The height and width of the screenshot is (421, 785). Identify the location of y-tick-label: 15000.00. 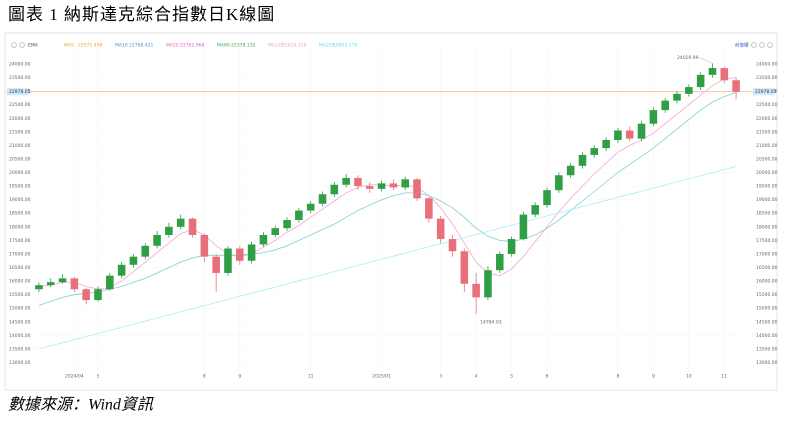
(20, 309).